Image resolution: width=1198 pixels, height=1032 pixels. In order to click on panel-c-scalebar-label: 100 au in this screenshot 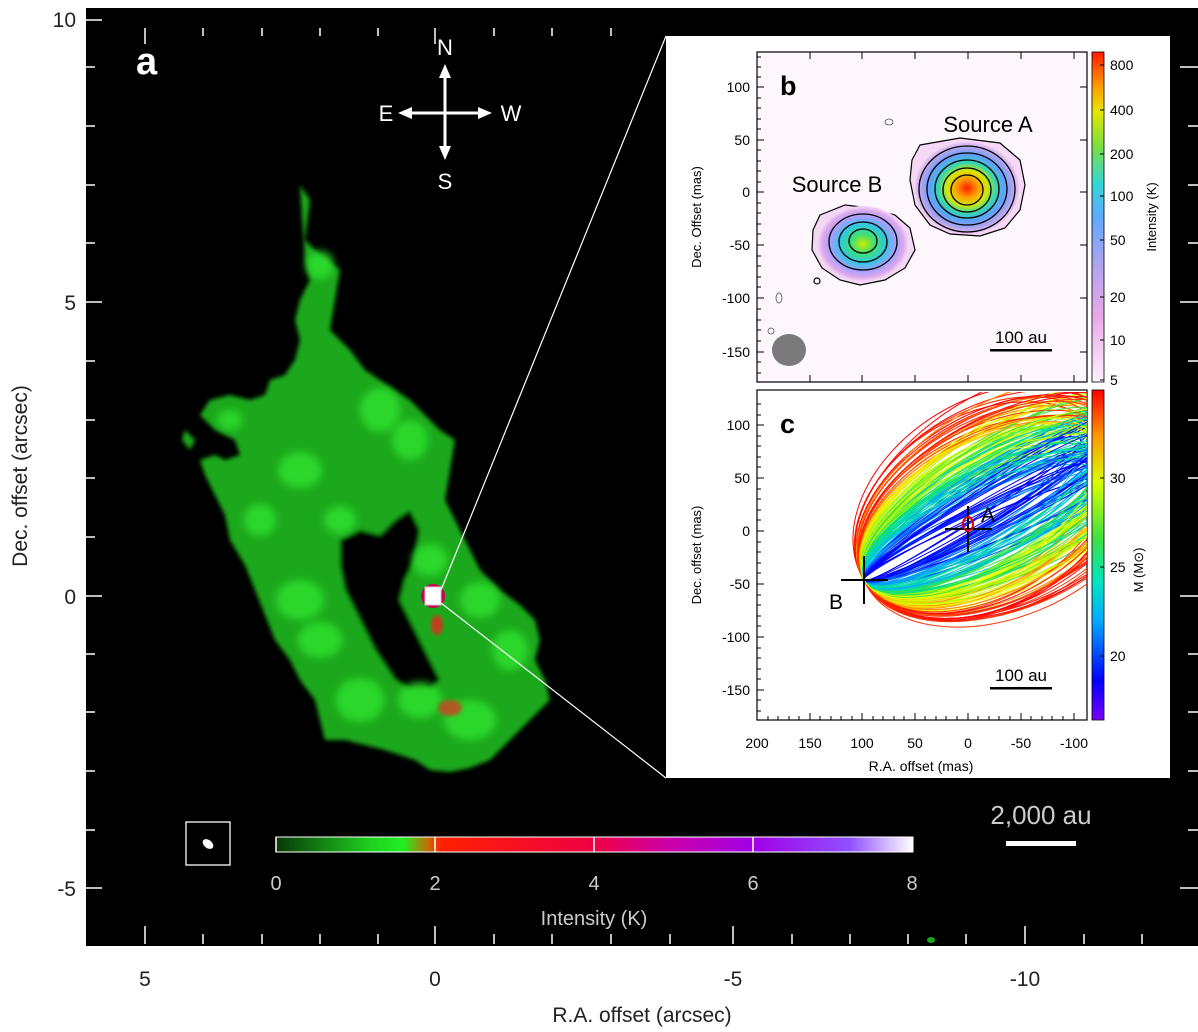, I will do `click(1021, 675)`.